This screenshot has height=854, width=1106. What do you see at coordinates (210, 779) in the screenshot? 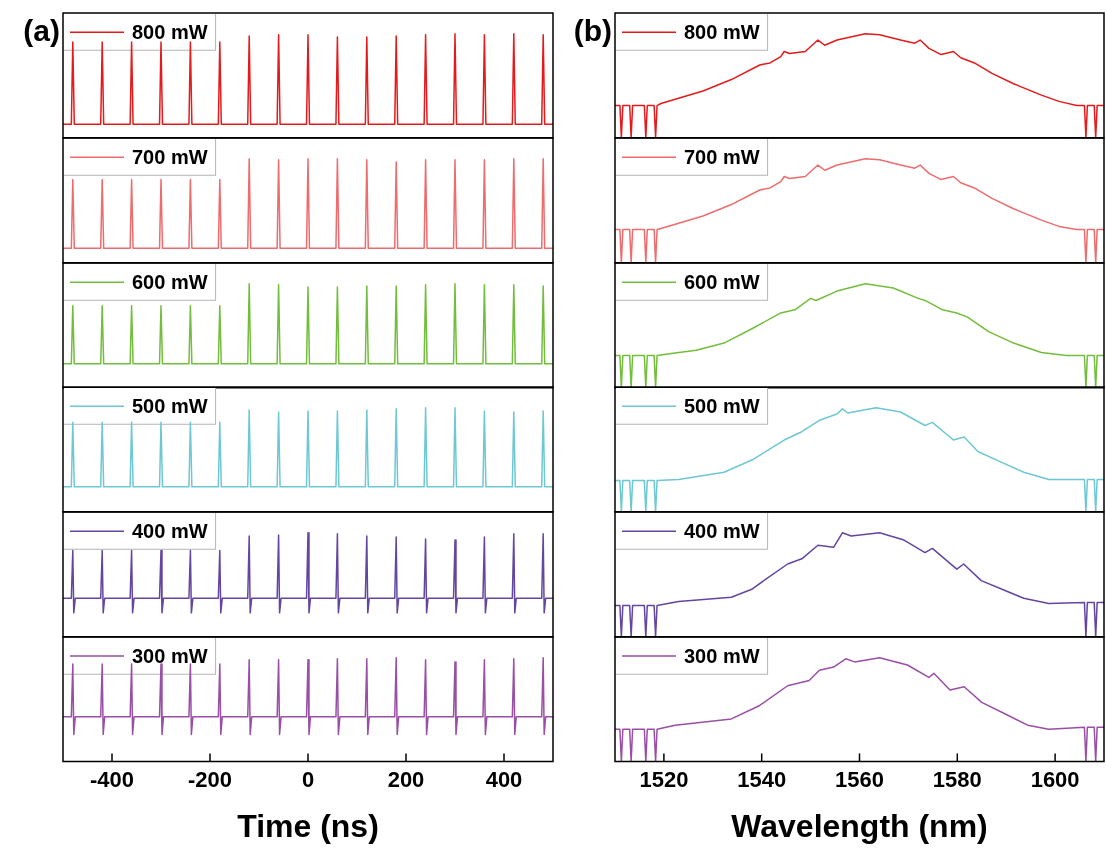
I see `x-tick-label: -200` at bounding box center [210, 779].